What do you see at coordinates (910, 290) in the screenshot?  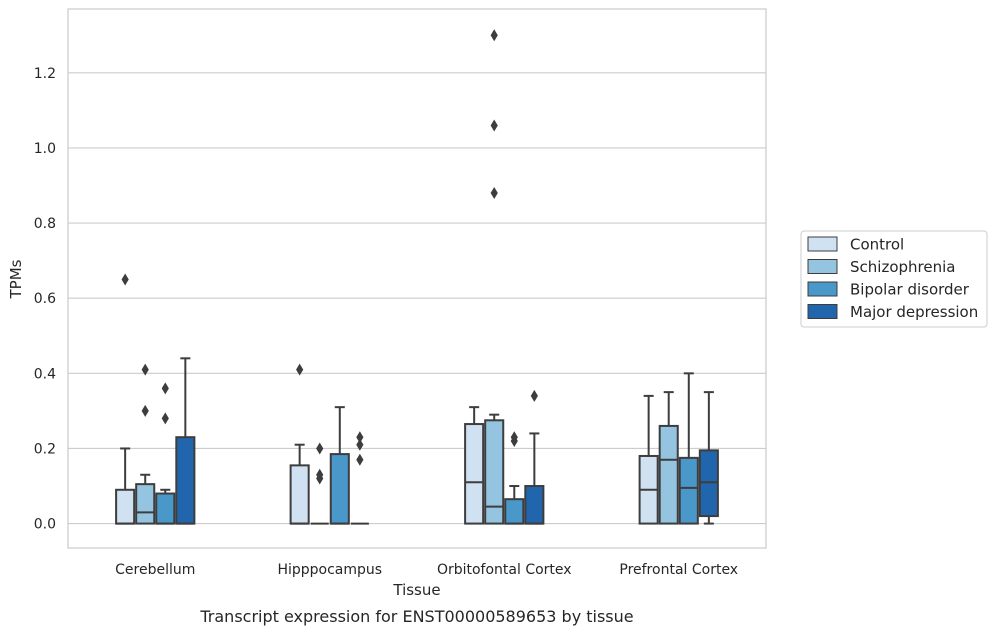 I see `legend-label: Bipolar disorder` at bounding box center [910, 290].